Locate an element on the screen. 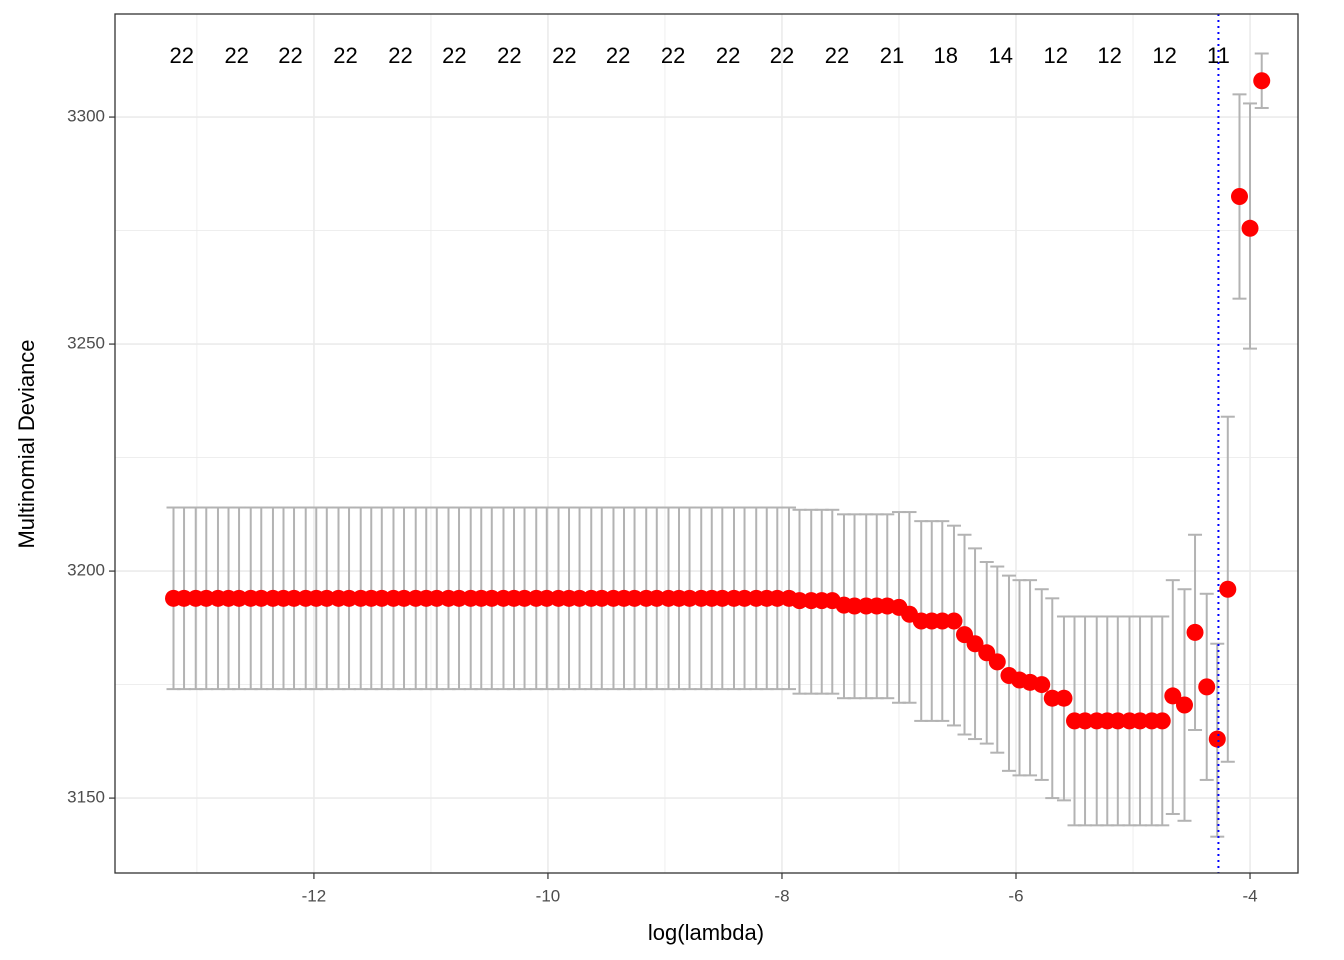 This screenshot has width=1344, height=960. x-tick-label: -6 is located at coordinates (1015, 895).